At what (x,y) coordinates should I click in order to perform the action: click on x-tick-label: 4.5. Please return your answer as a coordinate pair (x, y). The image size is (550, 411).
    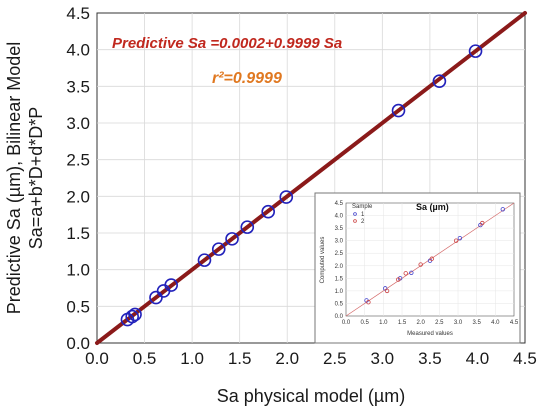
    Looking at the image, I should click on (525, 358).